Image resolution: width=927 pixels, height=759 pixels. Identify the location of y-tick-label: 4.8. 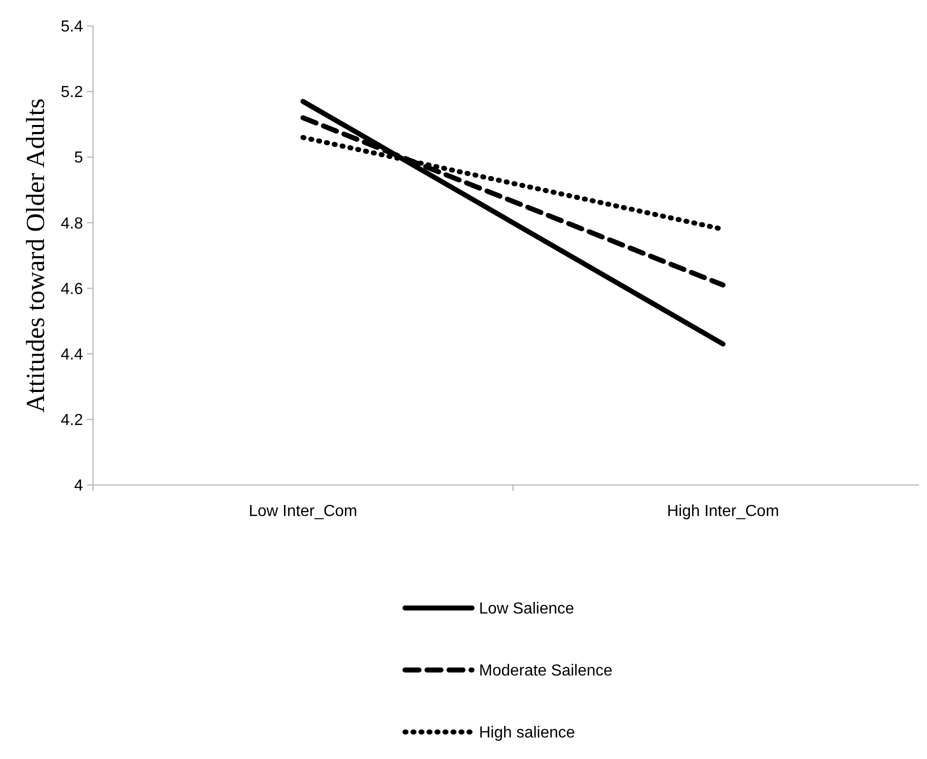
(72, 223).